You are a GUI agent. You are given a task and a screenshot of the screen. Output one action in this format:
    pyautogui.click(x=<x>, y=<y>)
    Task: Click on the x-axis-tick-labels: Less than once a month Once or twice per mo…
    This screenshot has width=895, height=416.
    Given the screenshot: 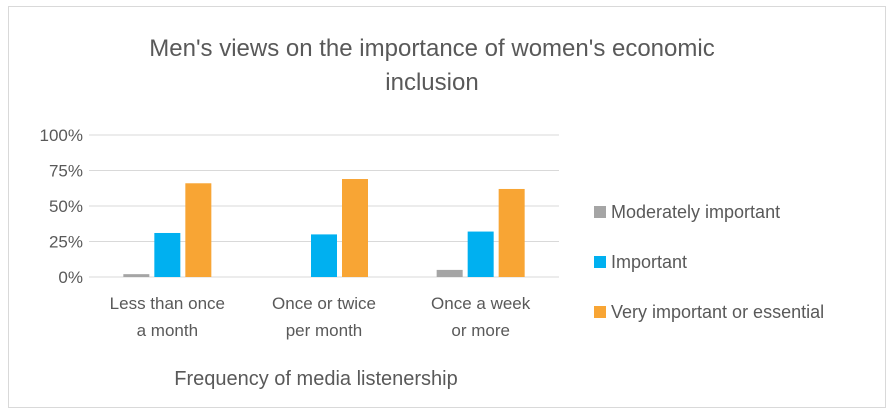 What is the action you would take?
    pyautogui.click(x=320, y=317)
    